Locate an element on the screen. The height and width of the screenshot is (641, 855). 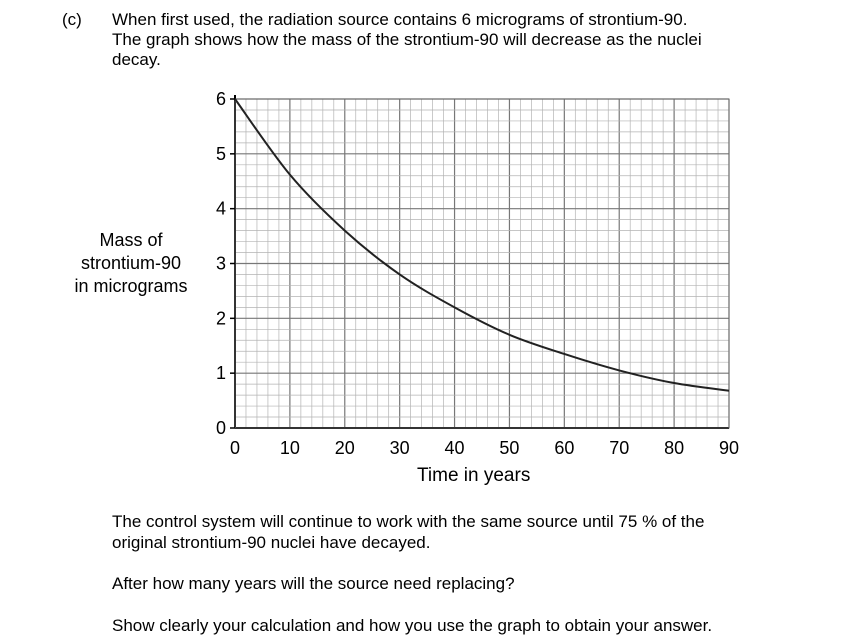
y-tick-label: 3 is located at coordinates (221, 264).